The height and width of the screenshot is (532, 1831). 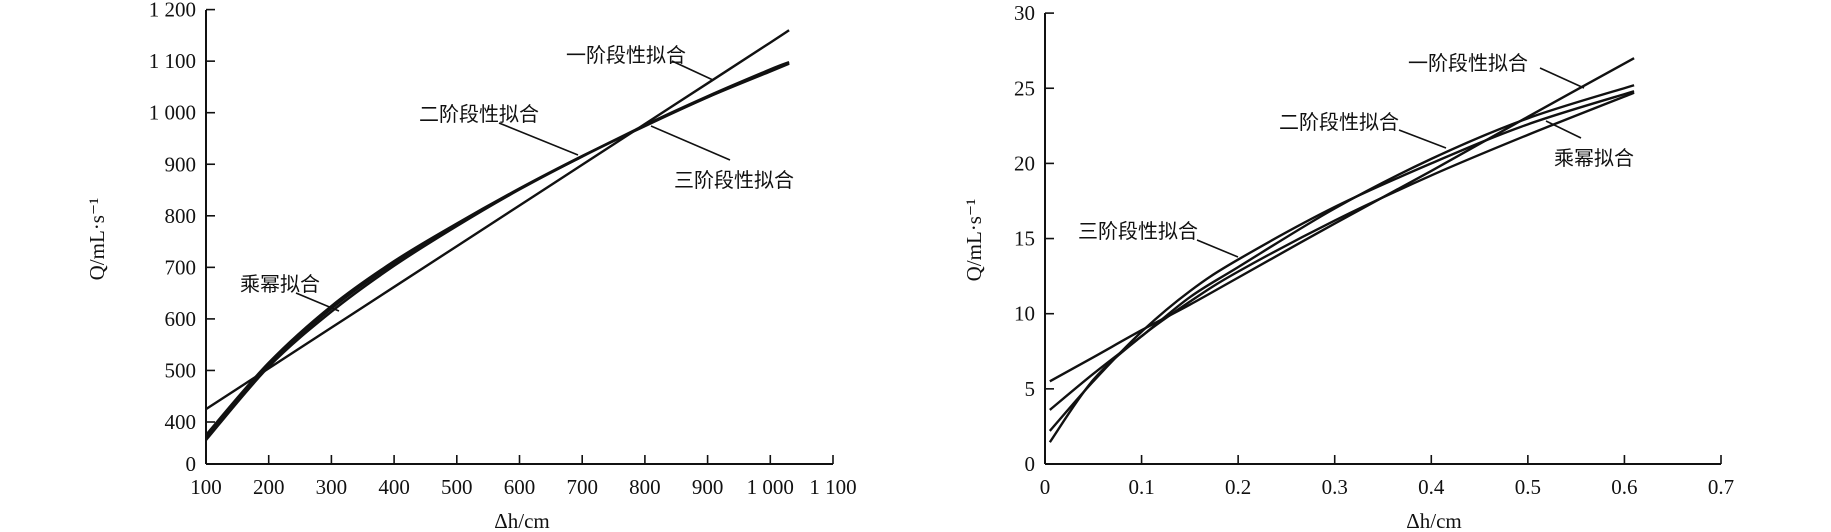 I want to click on right-y-tick-label: 20, so click(x=1024, y=163).